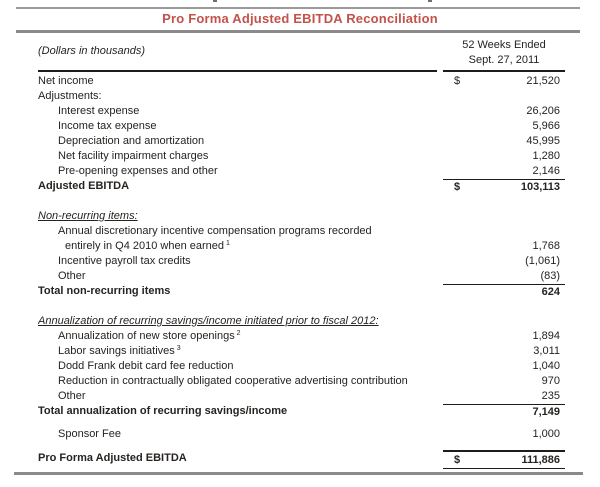  I want to click on row-amount: 1,000, so click(546, 434).